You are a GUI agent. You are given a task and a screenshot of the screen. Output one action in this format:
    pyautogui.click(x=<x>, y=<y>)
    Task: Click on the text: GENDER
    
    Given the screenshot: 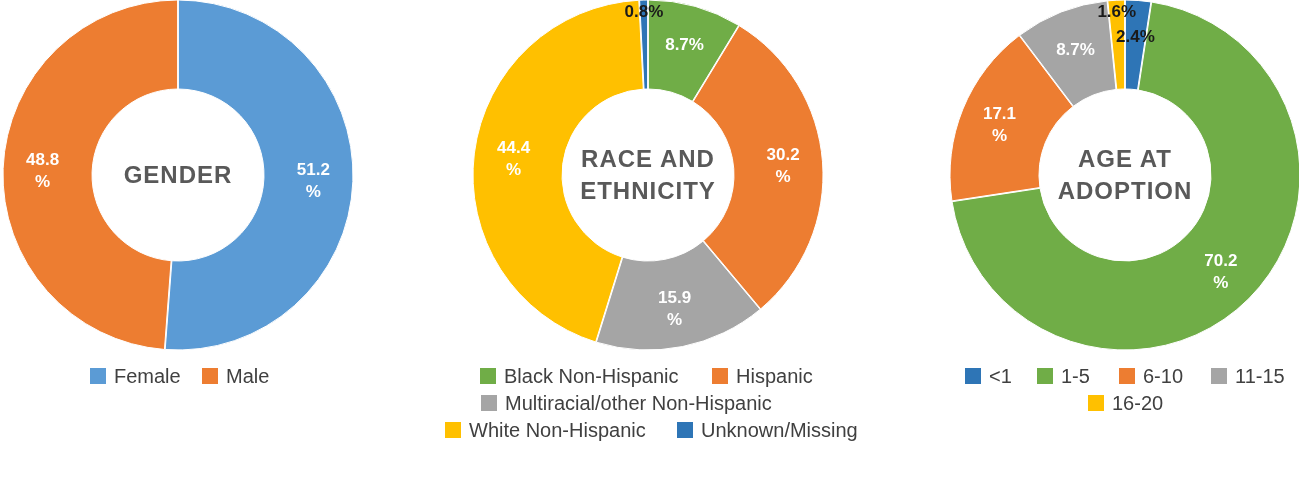 What is the action you would take?
    pyautogui.click(x=178, y=175)
    